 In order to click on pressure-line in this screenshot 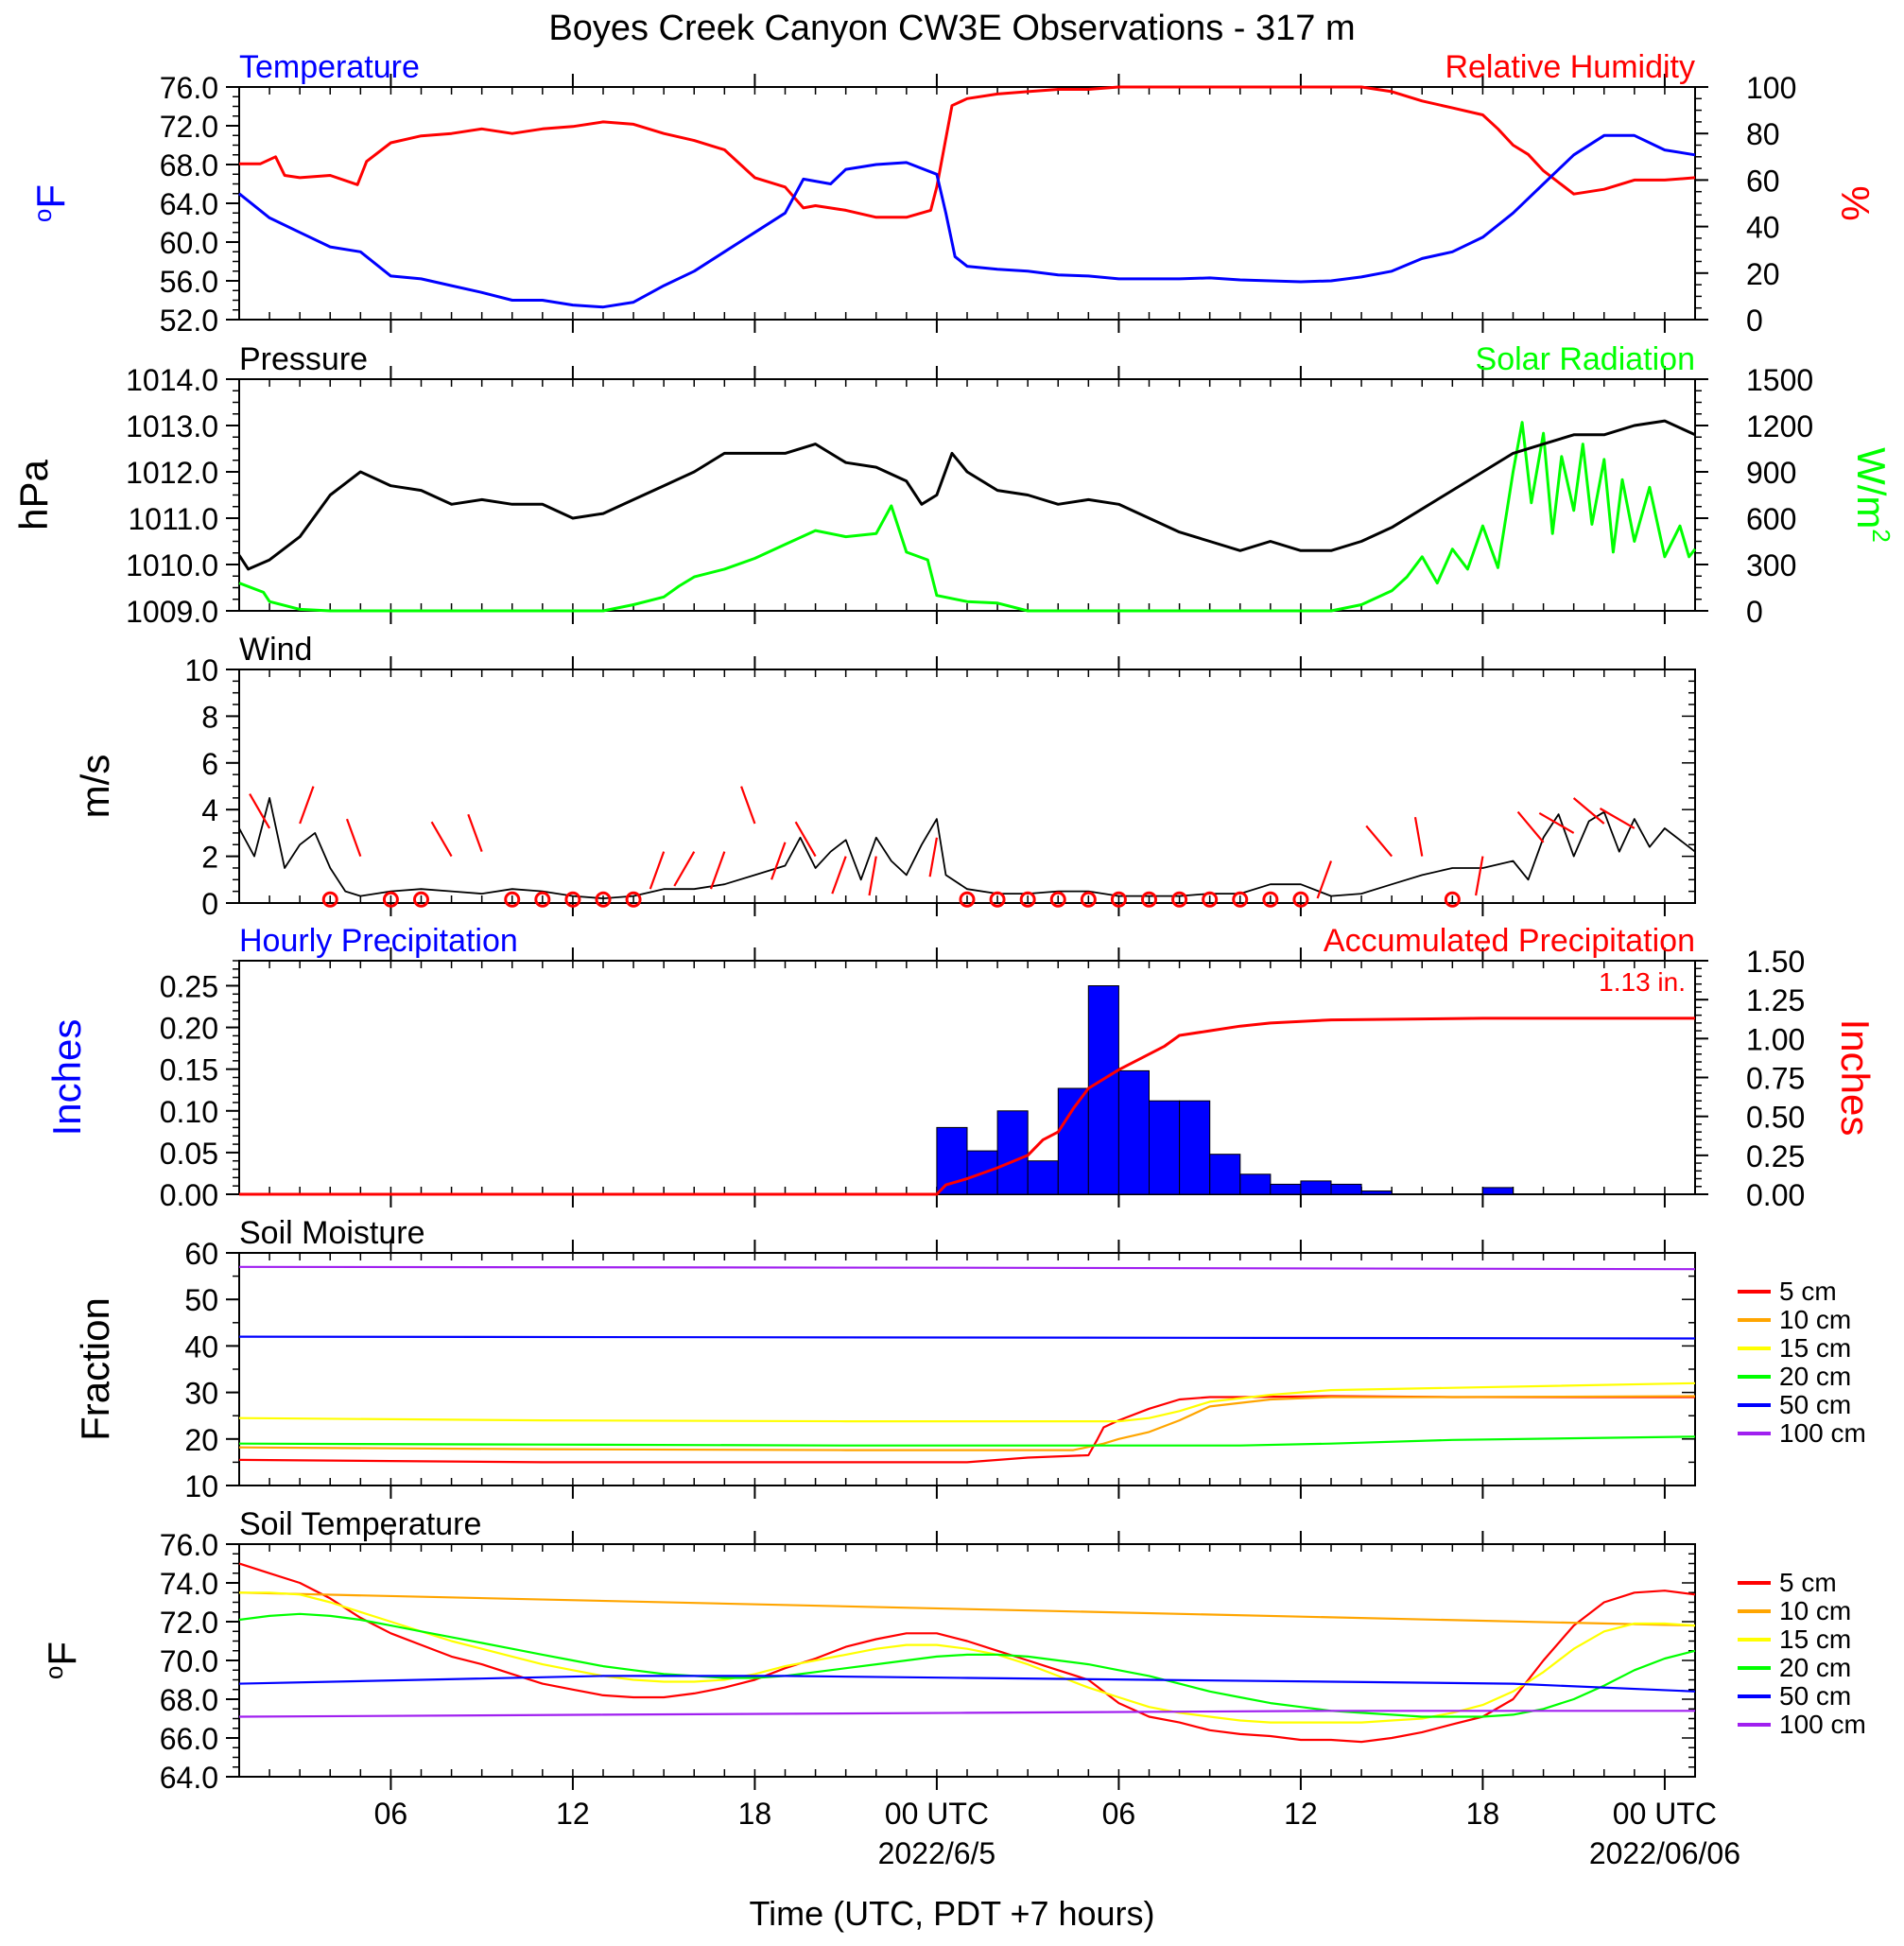, I will do `click(966, 495)`.